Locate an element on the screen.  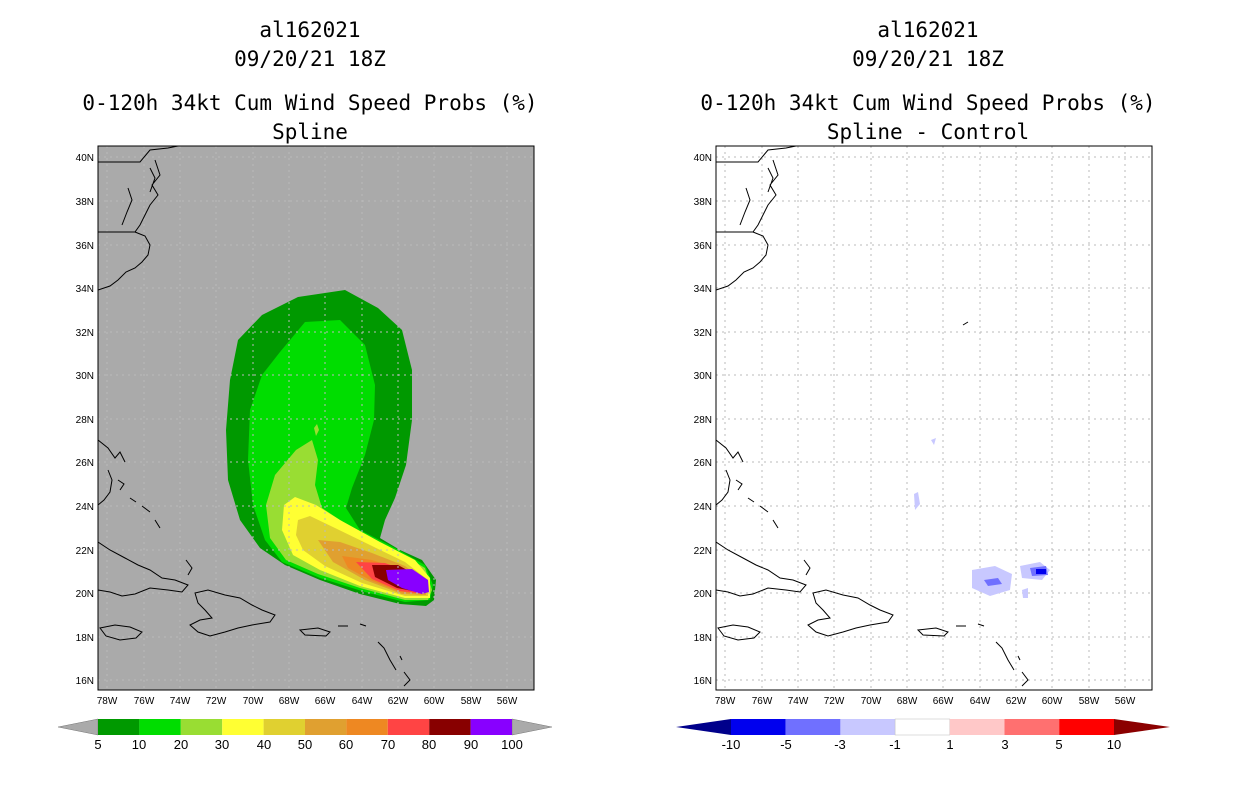
left-colorbar-label: 80 is located at coordinates (429, 744).